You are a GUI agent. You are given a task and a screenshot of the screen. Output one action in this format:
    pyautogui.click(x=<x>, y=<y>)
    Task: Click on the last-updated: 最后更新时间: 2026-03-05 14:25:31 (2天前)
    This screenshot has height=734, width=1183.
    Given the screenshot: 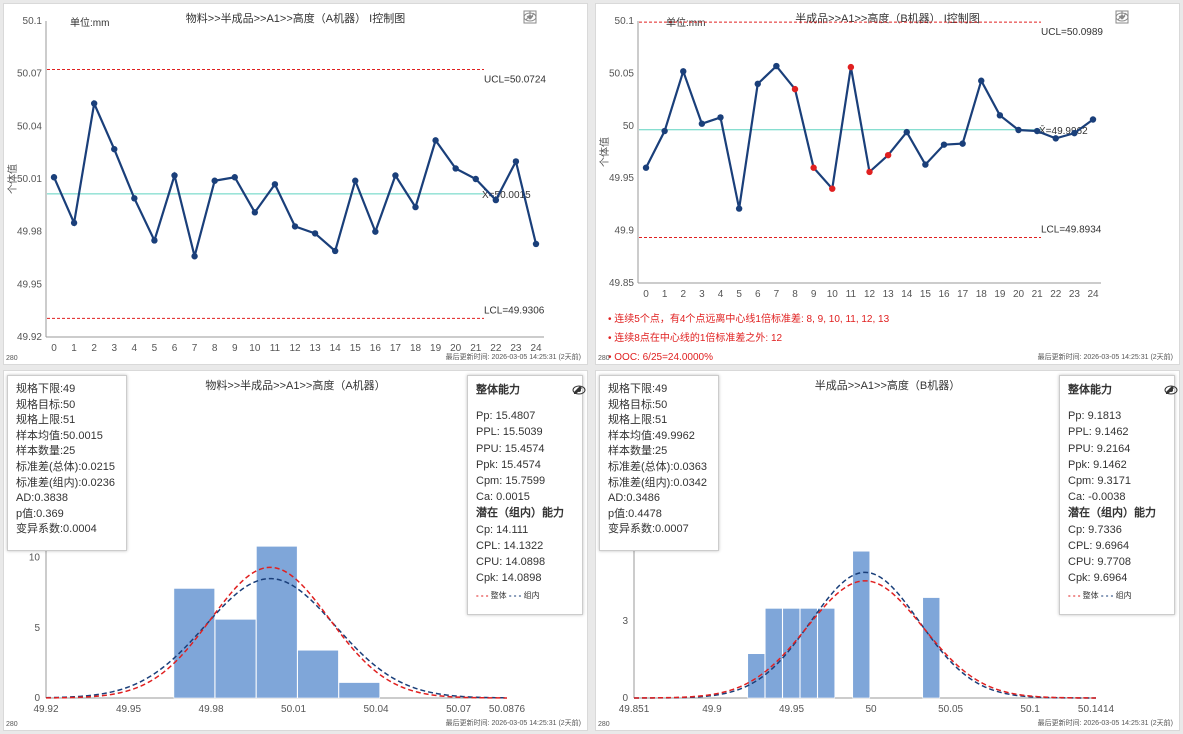 What is the action you would take?
    pyautogui.click(x=513, y=723)
    